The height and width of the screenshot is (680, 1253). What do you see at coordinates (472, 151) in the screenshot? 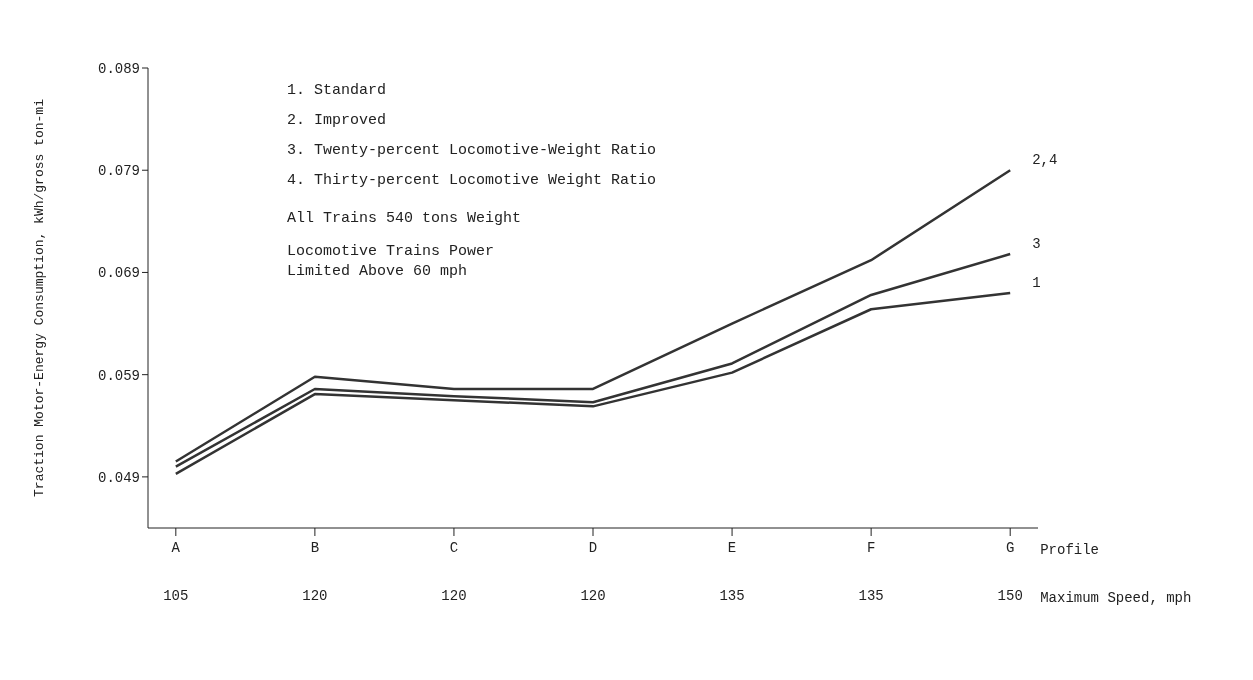
I see `annotation: 3. Twenty-percent Locomotive-Weight Ratio` at bounding box center [472, 151].